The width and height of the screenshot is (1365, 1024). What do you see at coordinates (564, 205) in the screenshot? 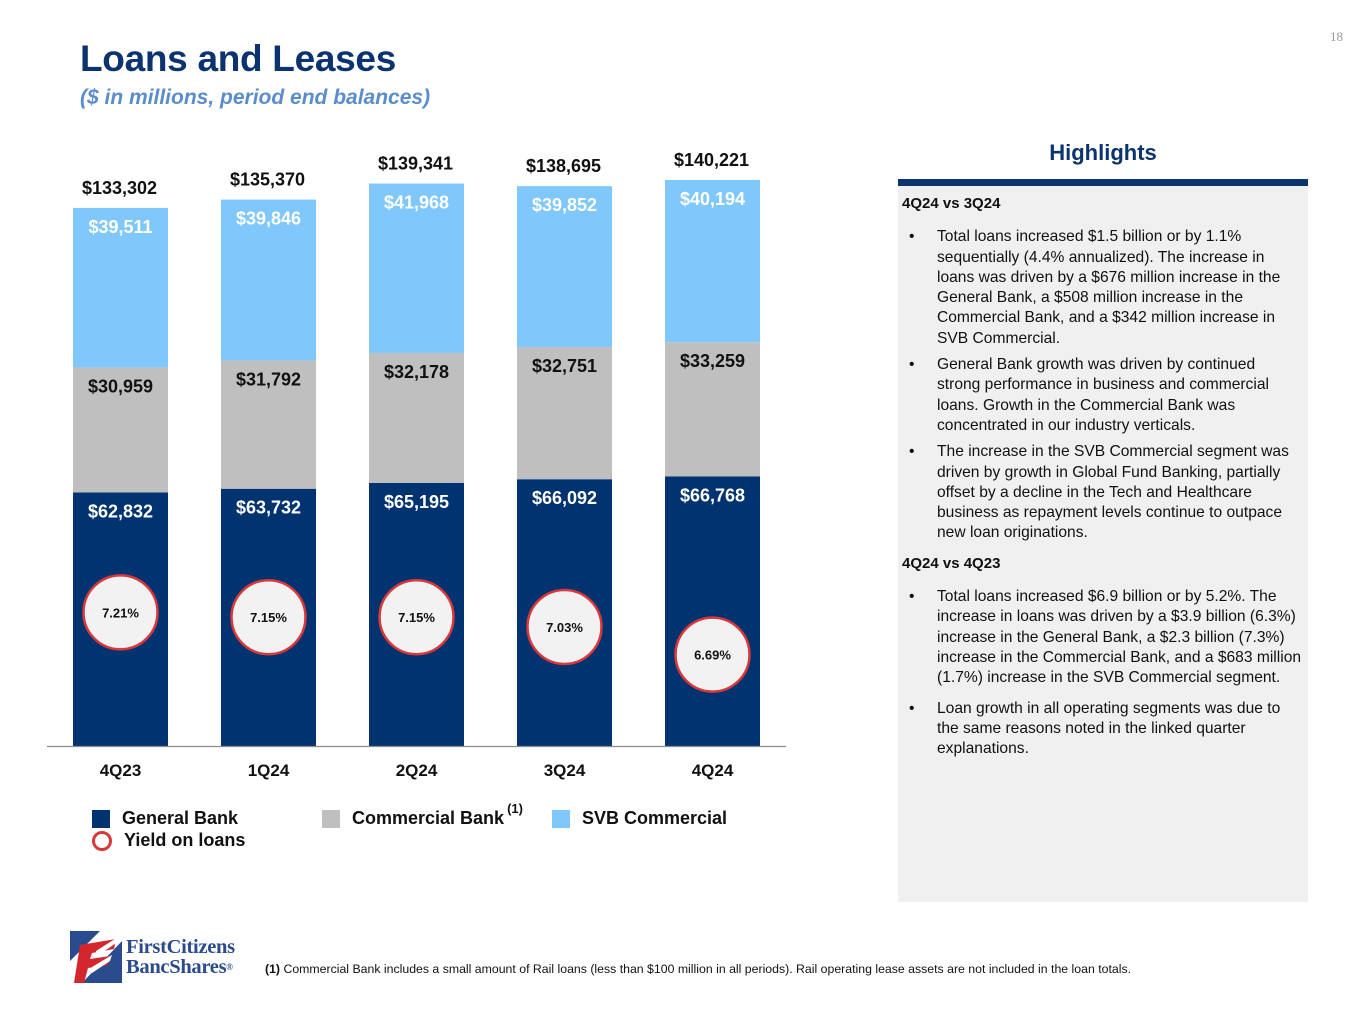
I see `segment-value-label: $39,852` at bounding box center [564, 205].